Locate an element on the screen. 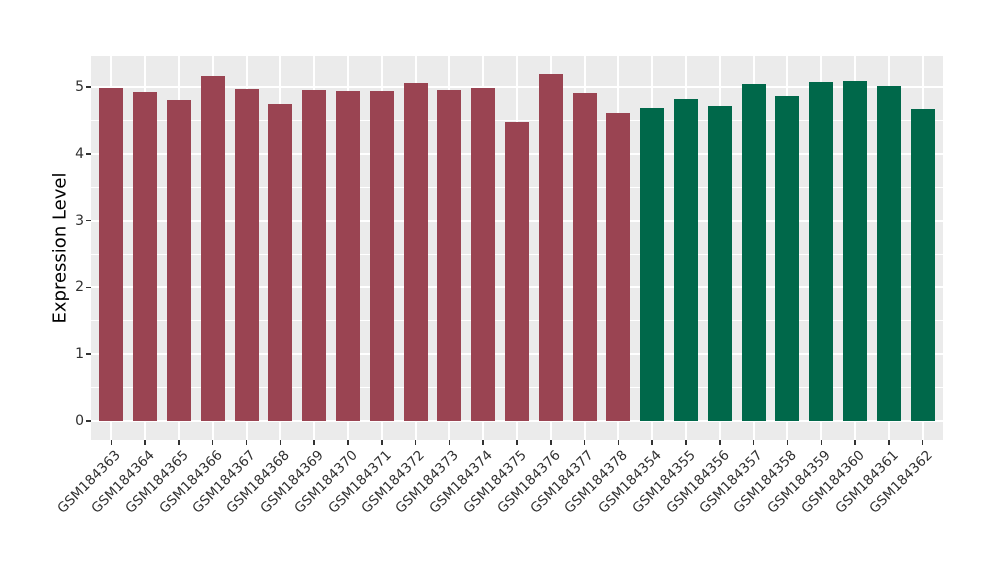  y-tick-label: 0 is located at coordinates (79, 421).